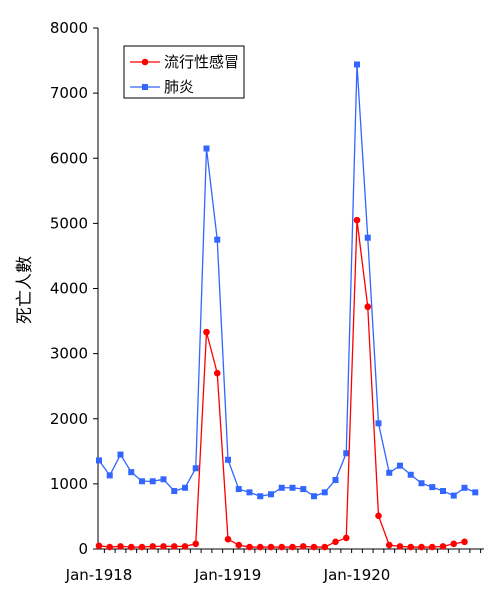  Describe the element at coordinates (357, 575) in the screenshot. I see `x-tick-label: Jan-1920` at that location.